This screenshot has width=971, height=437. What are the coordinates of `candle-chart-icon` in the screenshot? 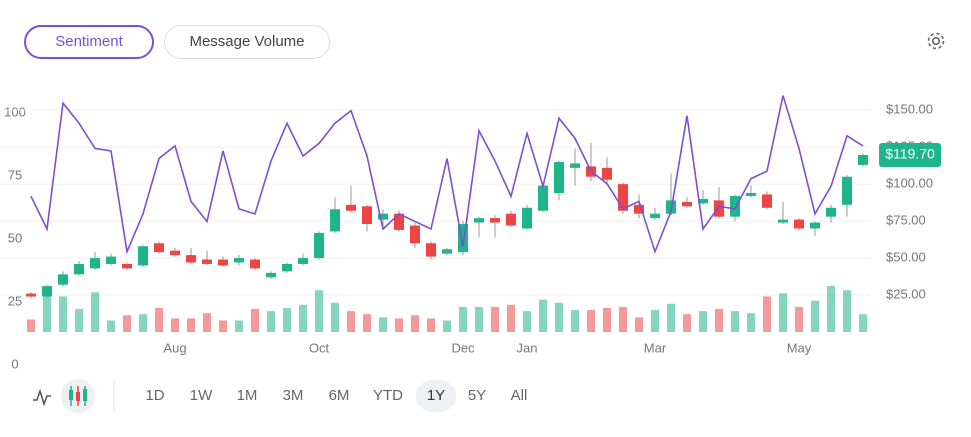 It's located at (78, 396).